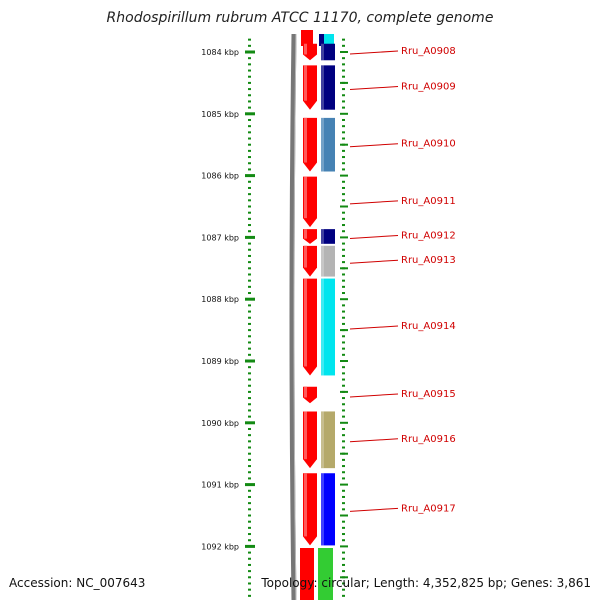  I want to click on genome-backbone, so click(293, 316).